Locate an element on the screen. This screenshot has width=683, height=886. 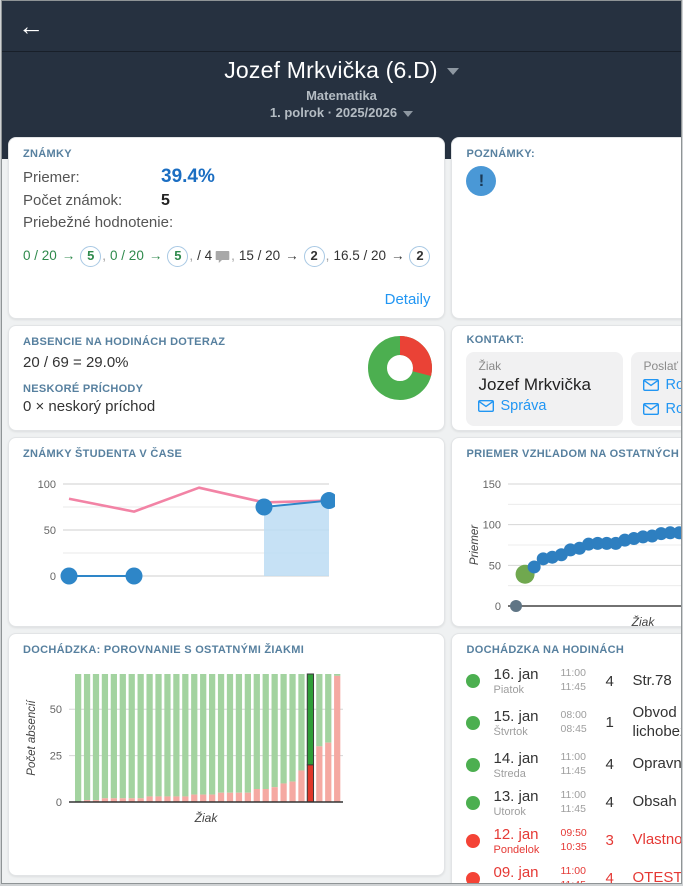
attendance-comparison-chart: 0 25 50 Žiak Počet absencií is located at coordinates (184, 749).